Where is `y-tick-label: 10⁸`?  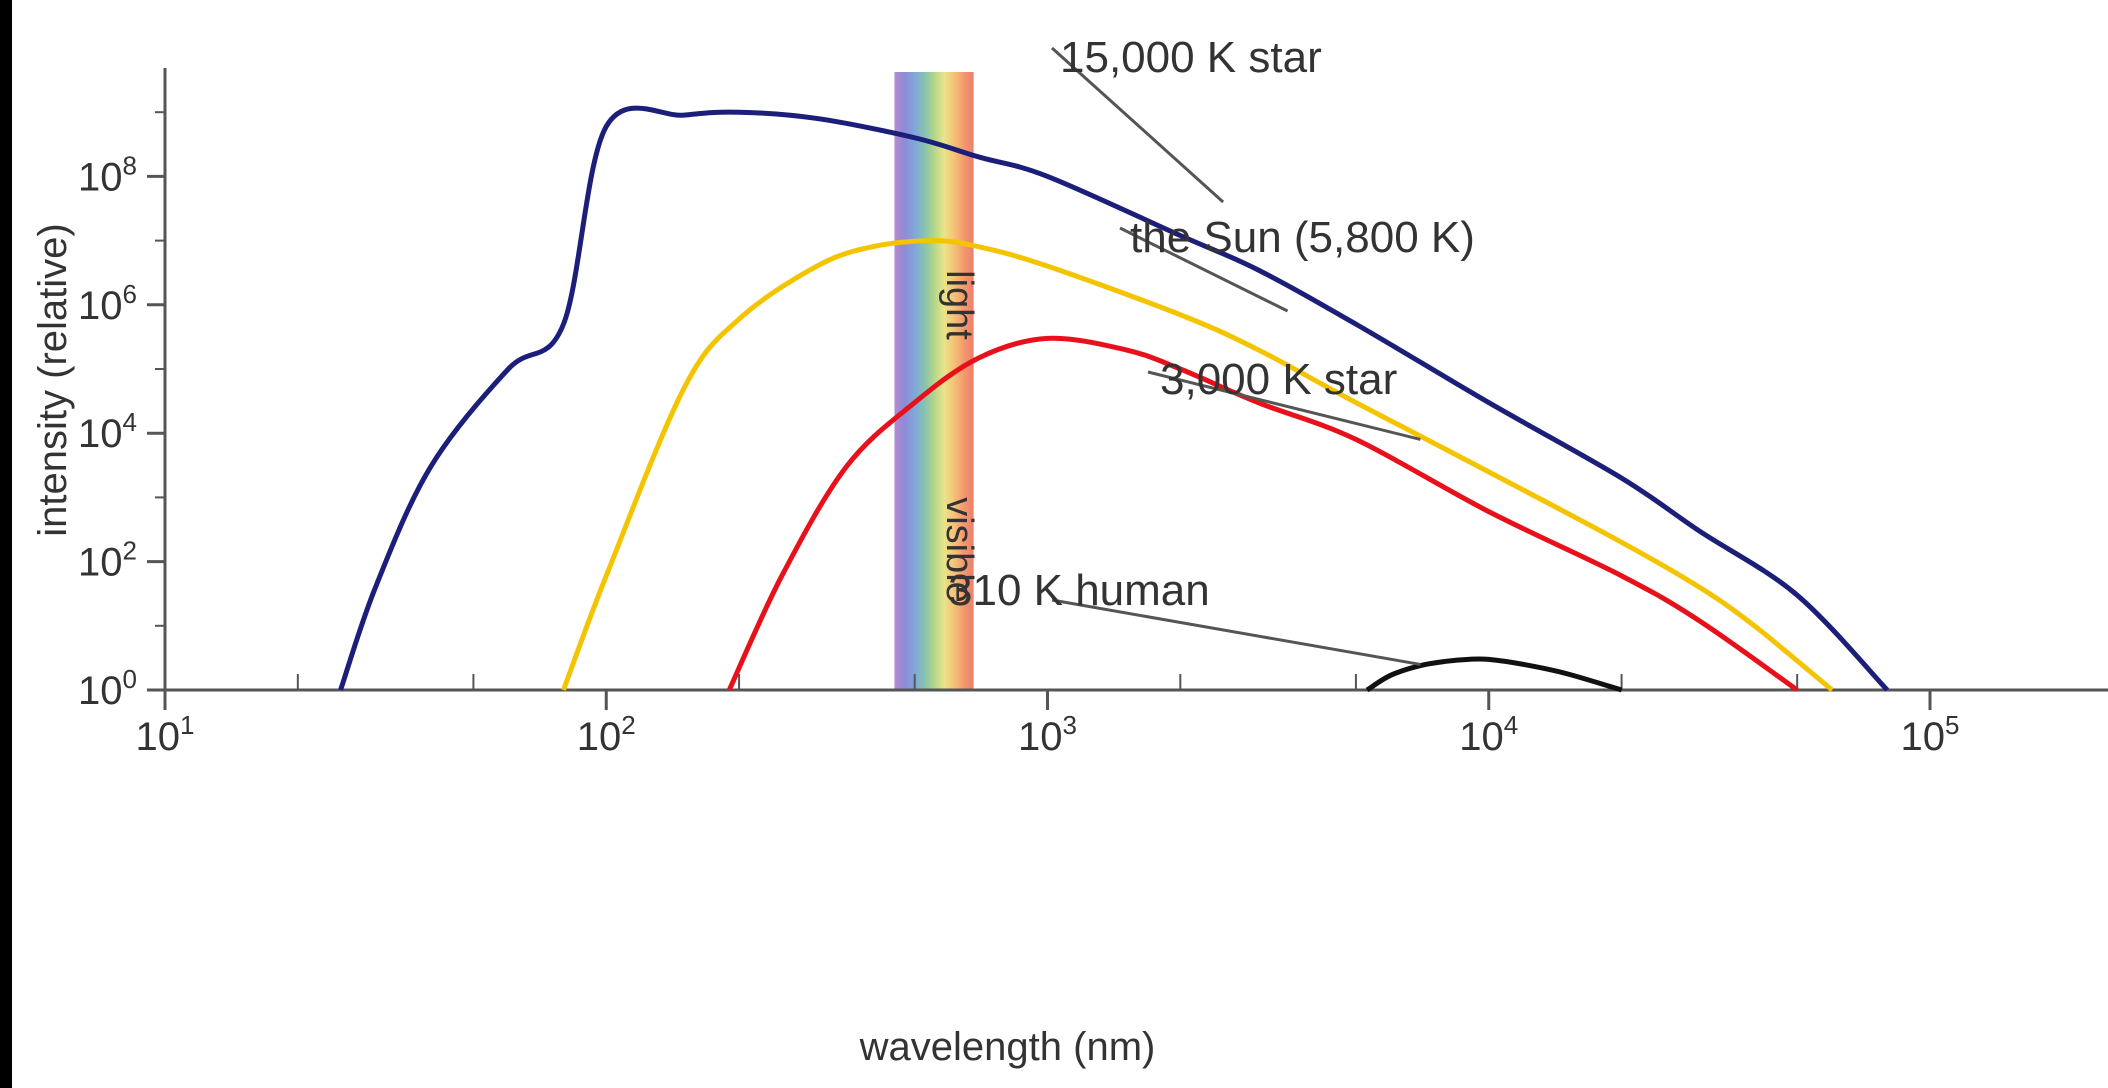 y-tick-label: 10⁸ is located at coordinates (107, 174).